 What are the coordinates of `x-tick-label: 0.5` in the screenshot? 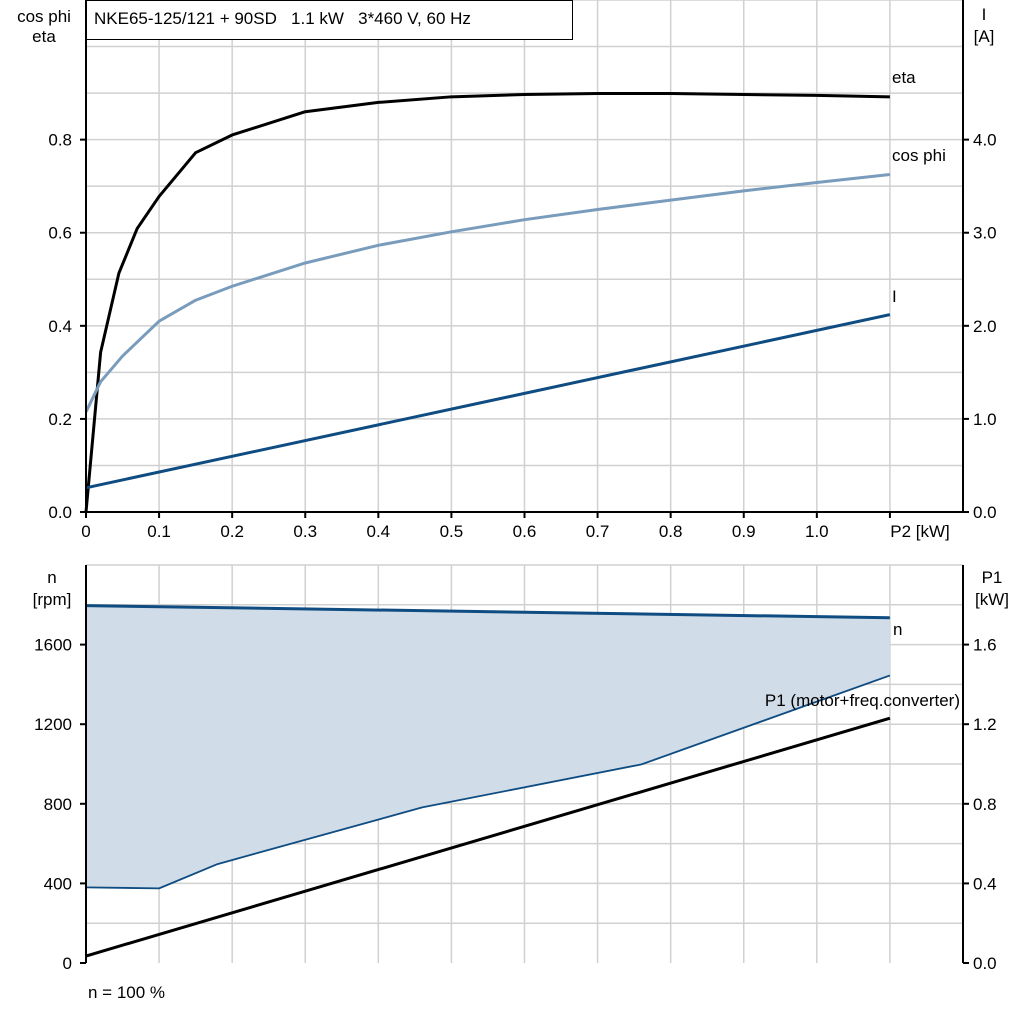 It's located at (452, 531).